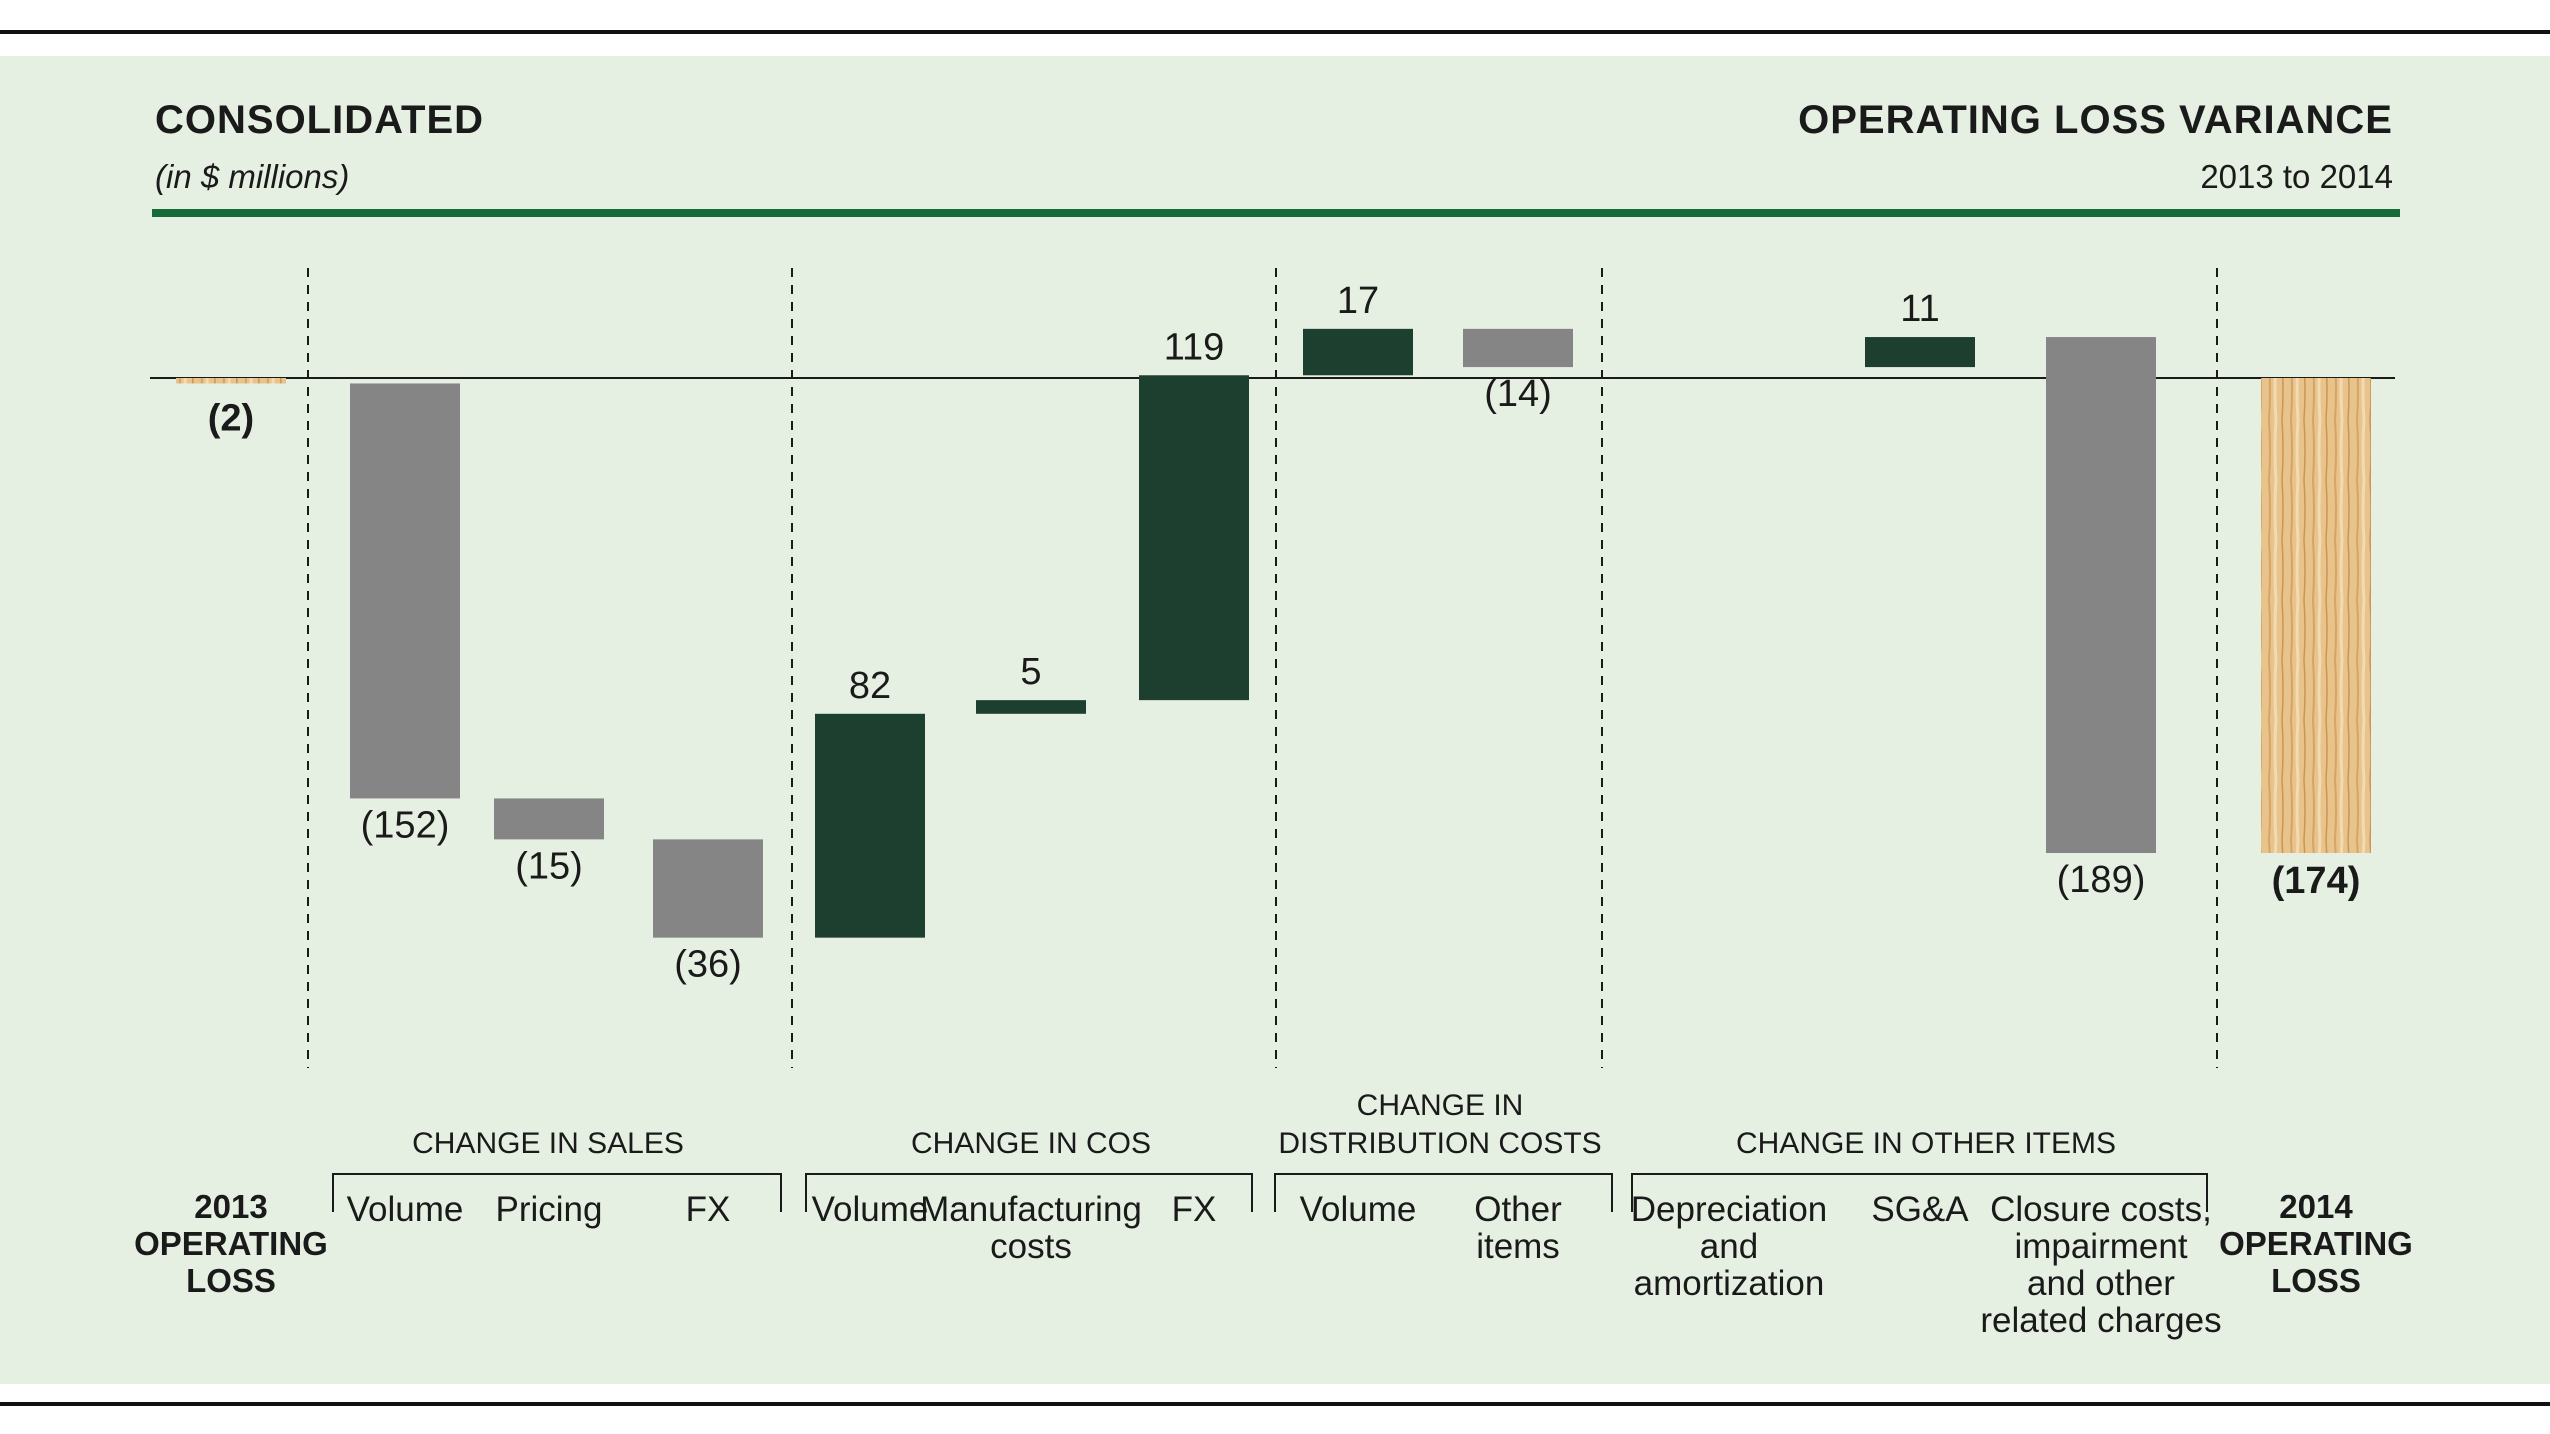 The height and width of the screenshot is (1434, 2550). Describe the element at coordinates (1920, 1209) in the screenshot. I see `category-label: SG&A` at that location.